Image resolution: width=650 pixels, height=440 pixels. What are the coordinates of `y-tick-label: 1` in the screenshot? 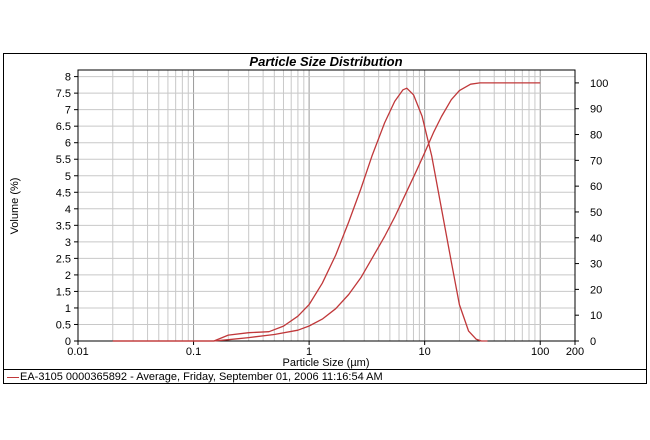 It's located at (68, 309).